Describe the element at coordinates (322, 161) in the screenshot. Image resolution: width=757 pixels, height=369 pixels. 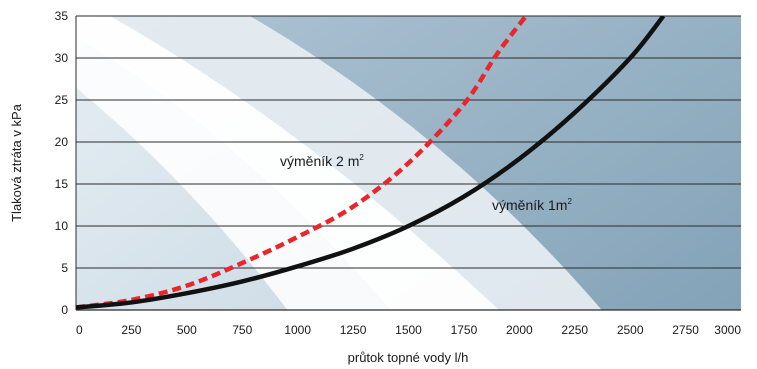
I see `annotation-exchanger-2m2: výměník 2 m2` at that location.